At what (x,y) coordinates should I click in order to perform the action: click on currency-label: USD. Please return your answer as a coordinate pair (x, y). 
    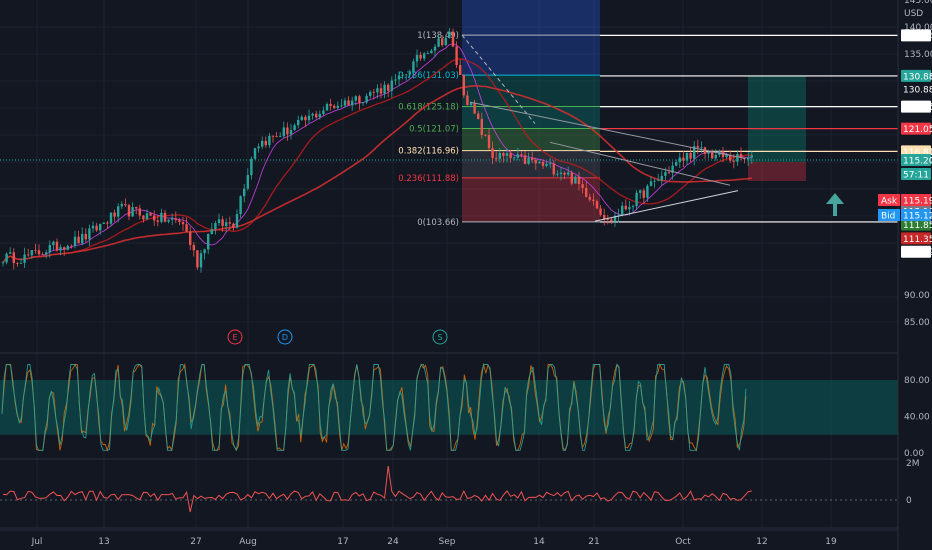
    Looking at the image, I should click on (913, 14).